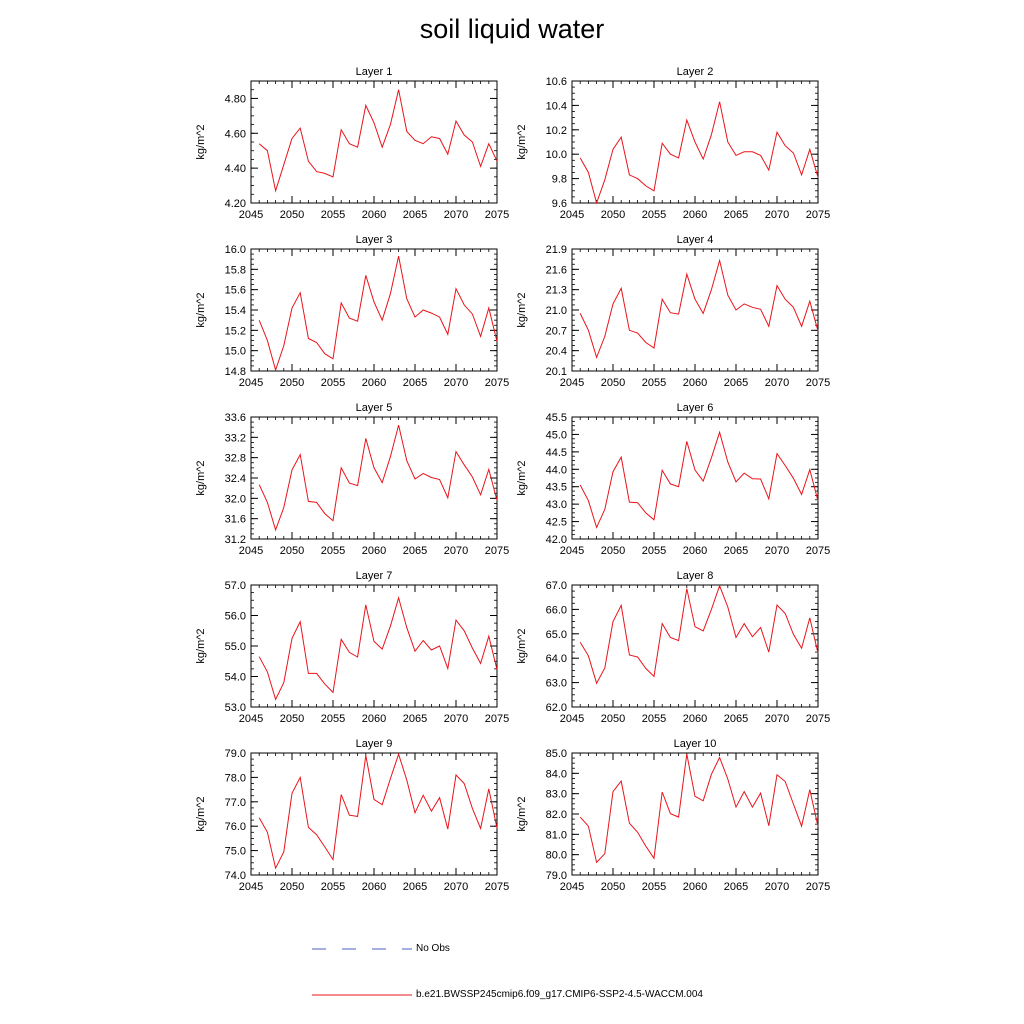 Image resolution: width=1024 pixels, height=1024 pixels. Describe the element at coordinates (556, 291) in the screenshot. I see `y-tick-label: 21.3` at that location.